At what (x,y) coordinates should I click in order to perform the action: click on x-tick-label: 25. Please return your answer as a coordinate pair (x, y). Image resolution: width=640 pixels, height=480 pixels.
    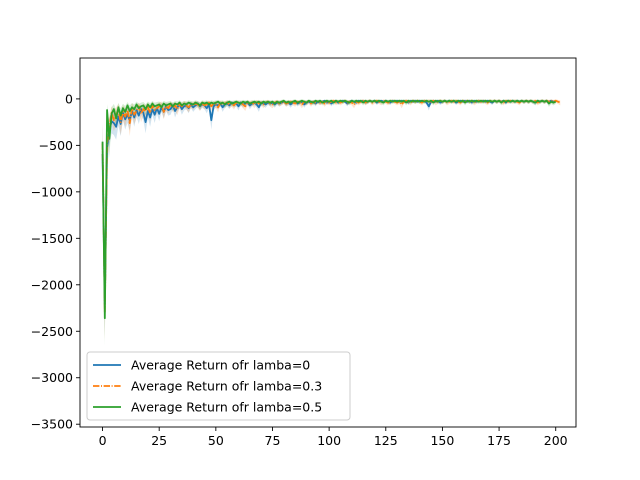
    Looking at the image, I should click on (159, 440).